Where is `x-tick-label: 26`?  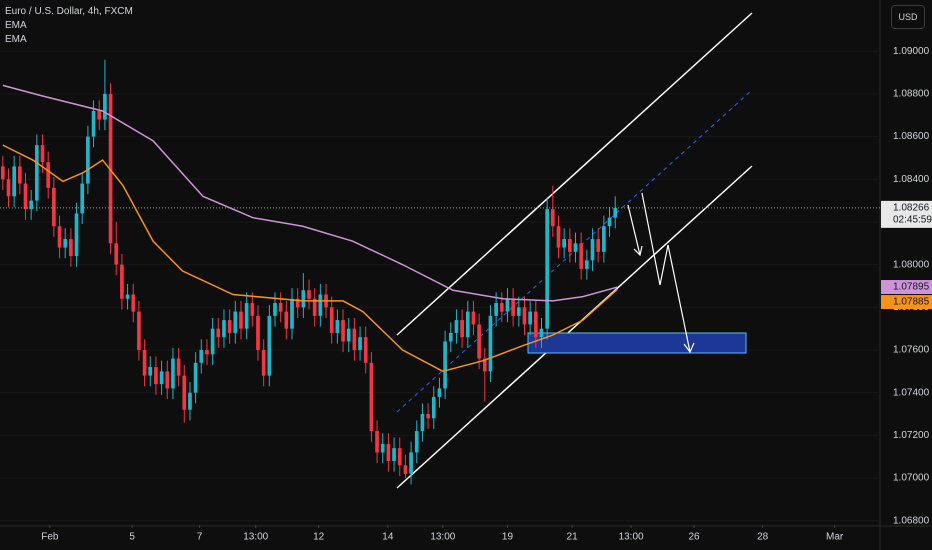 x-tick-label: 26 is located at coordinates (694, 537).